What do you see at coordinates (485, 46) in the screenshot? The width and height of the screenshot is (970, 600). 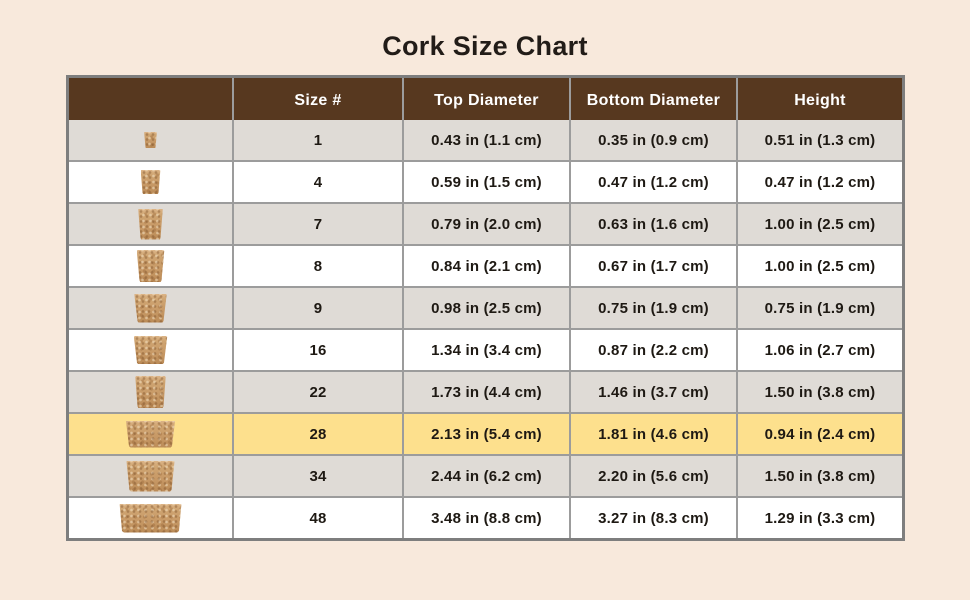 I see `page-title: Cork Size Chart` at bounding box center [485, 46].